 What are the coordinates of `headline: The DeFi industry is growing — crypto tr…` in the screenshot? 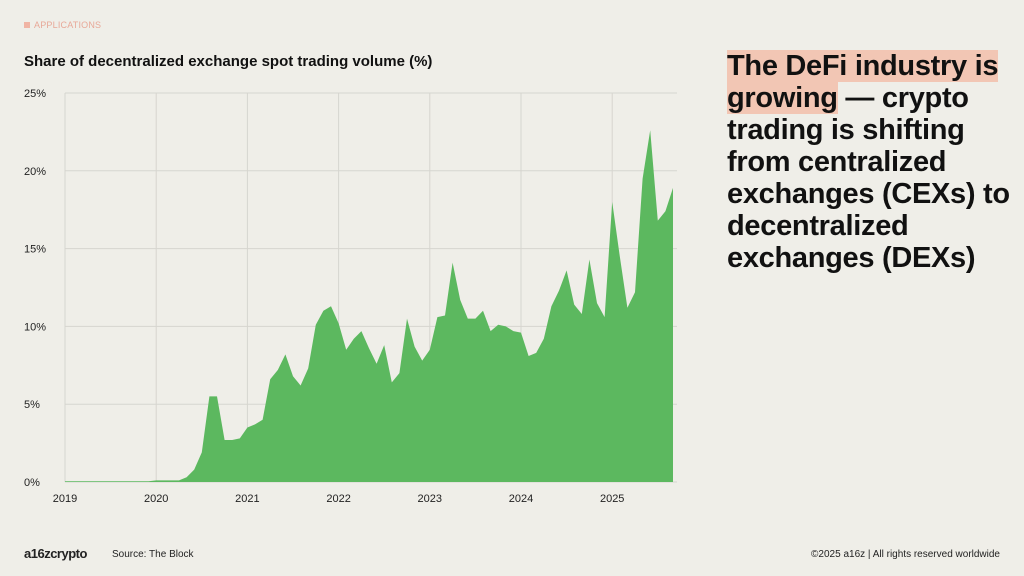 It's located at (872, 162).